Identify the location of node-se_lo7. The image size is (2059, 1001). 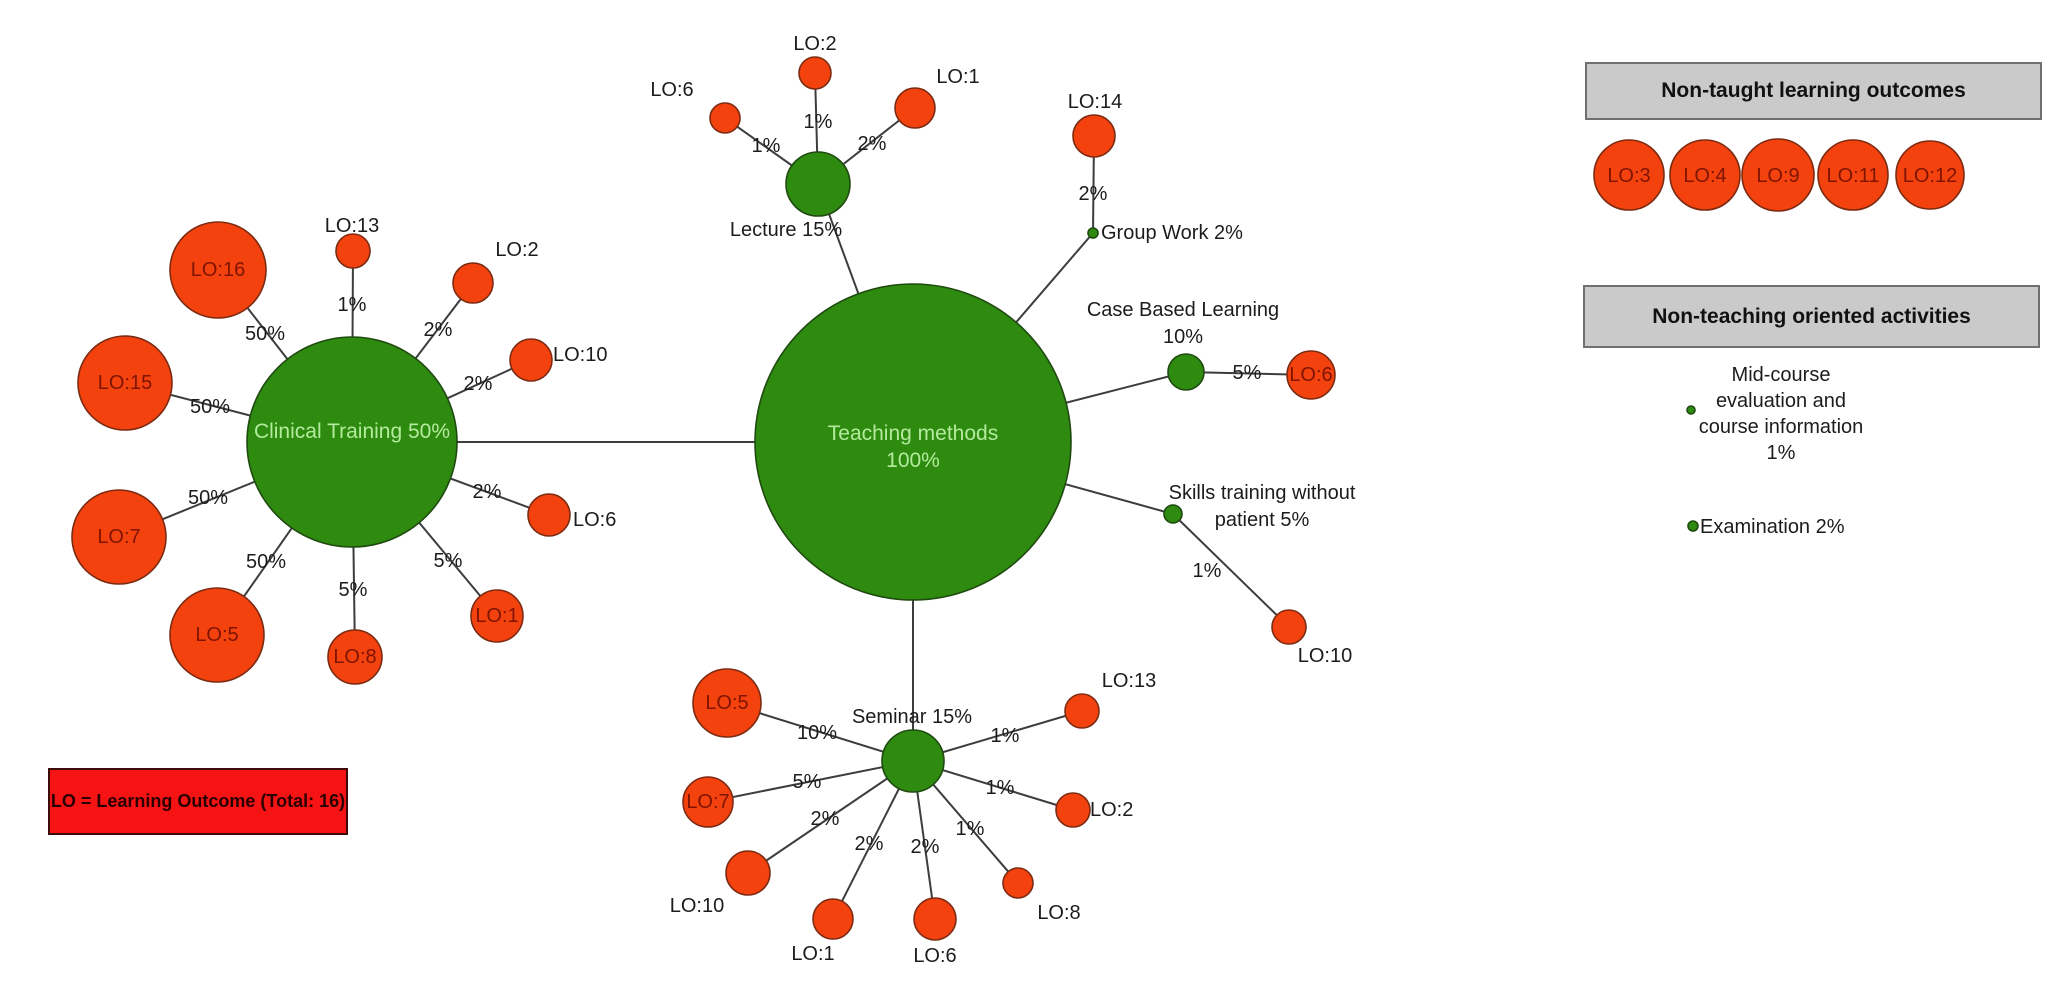
(708, 802).